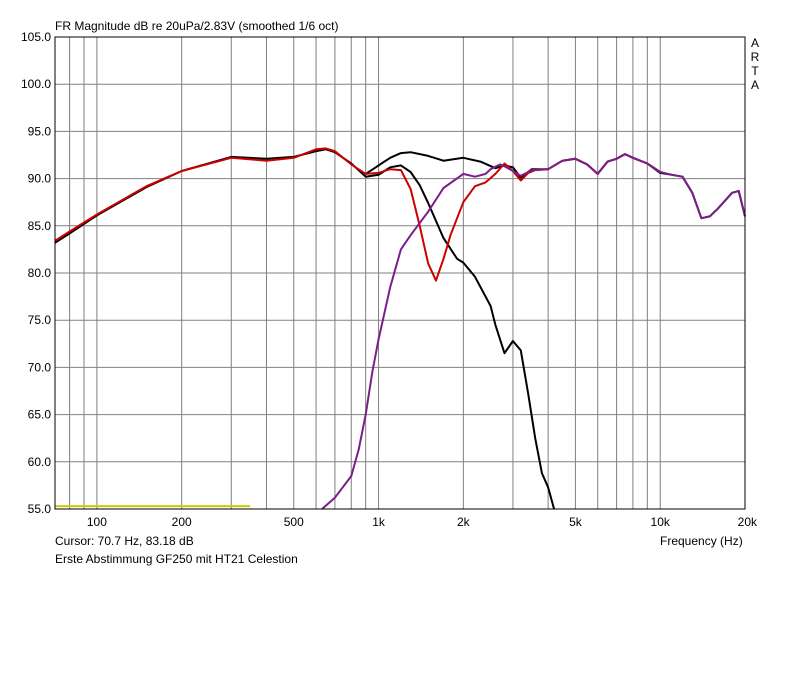  I want to click on x-axis-label: Frequency (Hz), so click(701, 541).